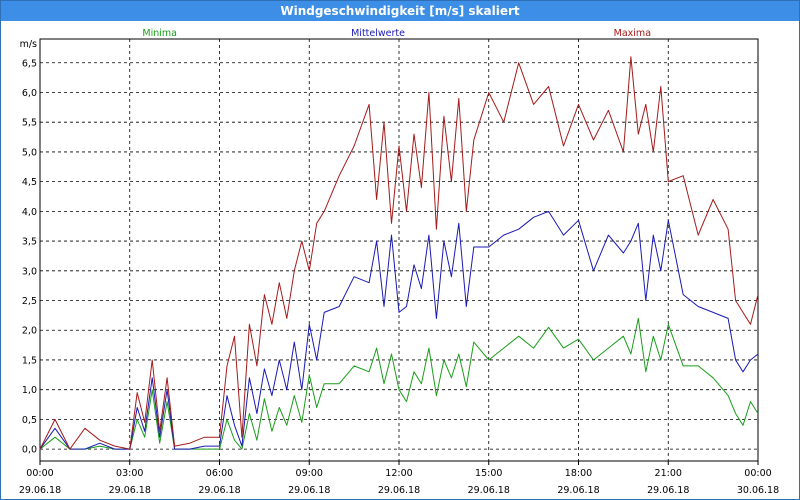 The height and width of the screenshot is (500, 800). I want to click on y-axis-label: m/s, so click(28, 44).